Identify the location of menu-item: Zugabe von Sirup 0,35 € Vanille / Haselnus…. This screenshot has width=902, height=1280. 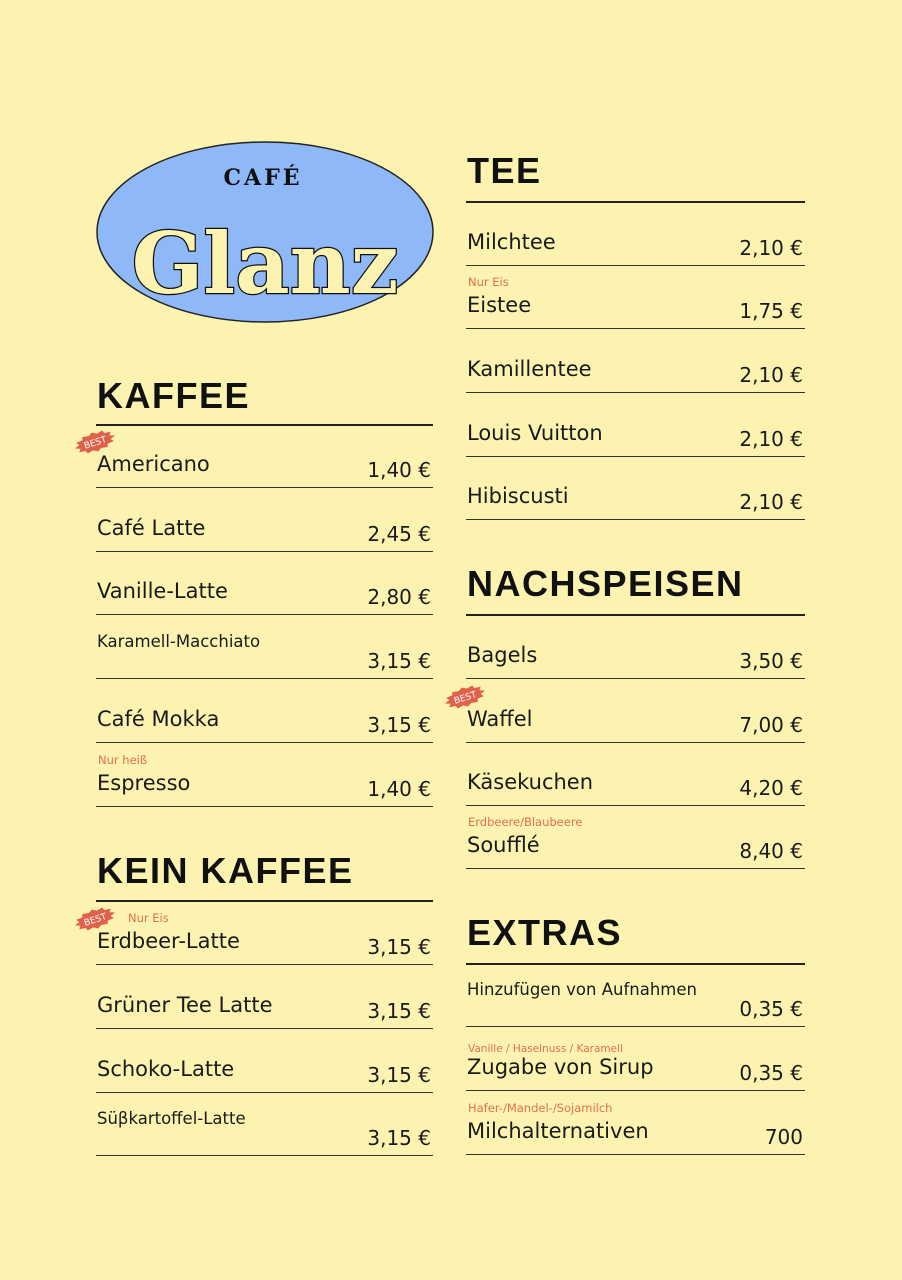
(635, 1067).